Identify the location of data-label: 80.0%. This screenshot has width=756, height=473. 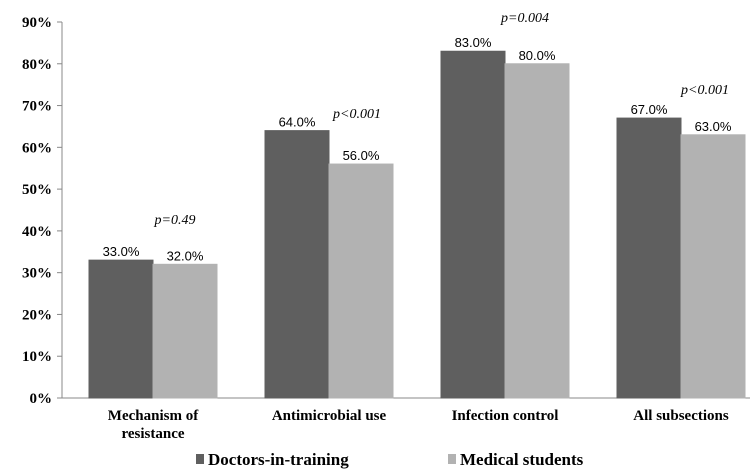
(537, 55).